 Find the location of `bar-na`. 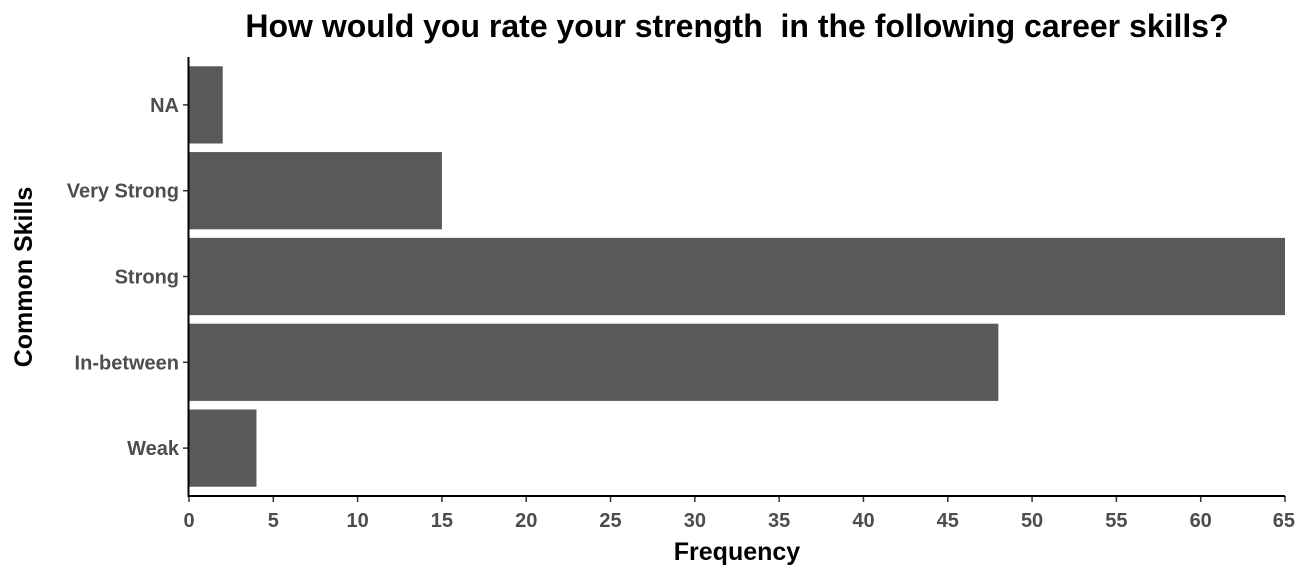

bar-na is located at coordinates (206, 105).